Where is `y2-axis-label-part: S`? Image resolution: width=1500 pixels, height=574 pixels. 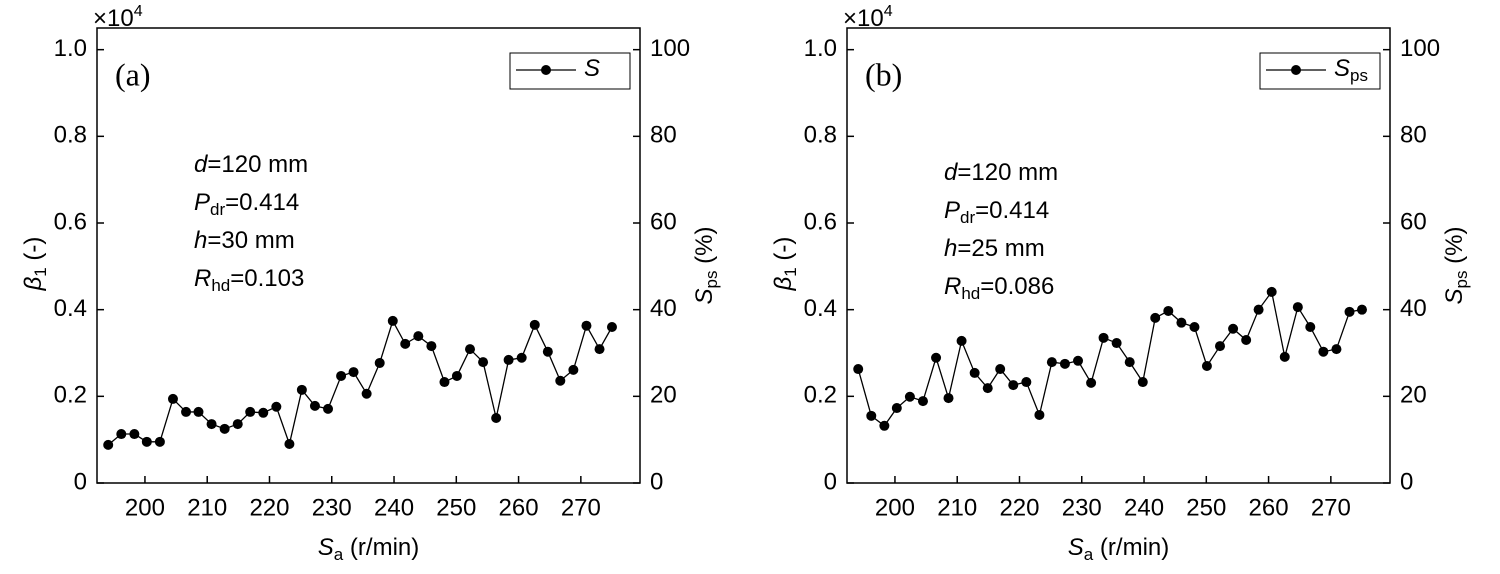 y2-axis-label-part: S is located at coordinates (704, 296).